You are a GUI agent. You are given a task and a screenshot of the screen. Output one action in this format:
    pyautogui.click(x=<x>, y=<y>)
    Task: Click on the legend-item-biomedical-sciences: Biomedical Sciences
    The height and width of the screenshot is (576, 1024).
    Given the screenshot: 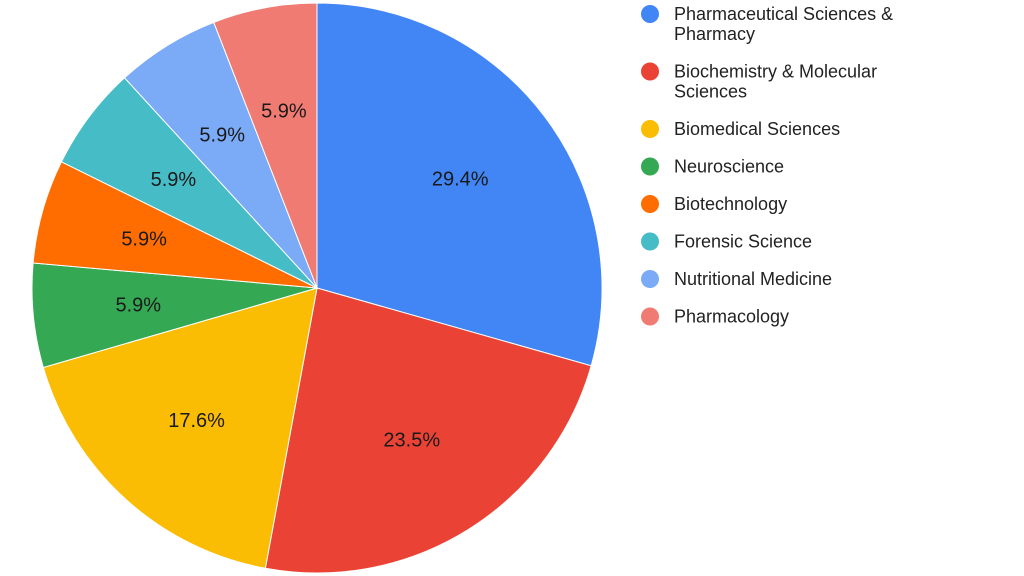 What is the action you would take?
    pyautogui.click(x=740, y=129)
    